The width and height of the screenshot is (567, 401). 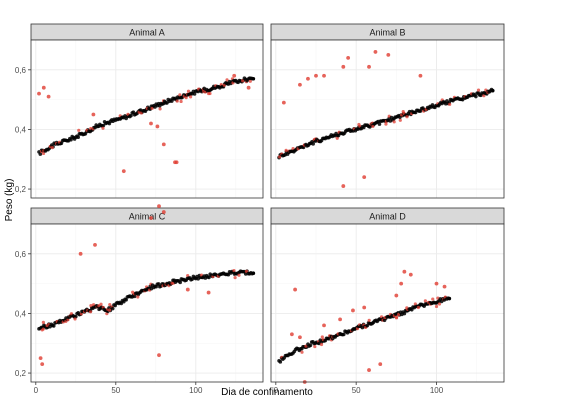 I want to click on strip-label: Animal C, so click(x=147, y=217).